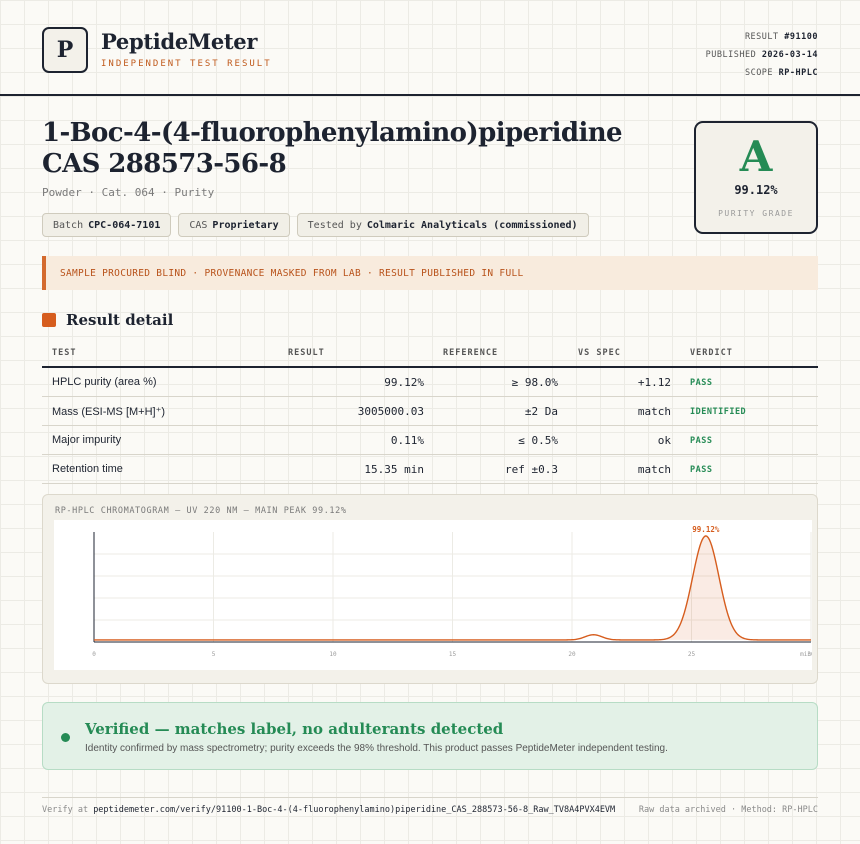 The height and width of the screenshot is (844, 860). I want to click on brand-subtitle: INDEPENDENT TEST RESULT, so click(186, 64).